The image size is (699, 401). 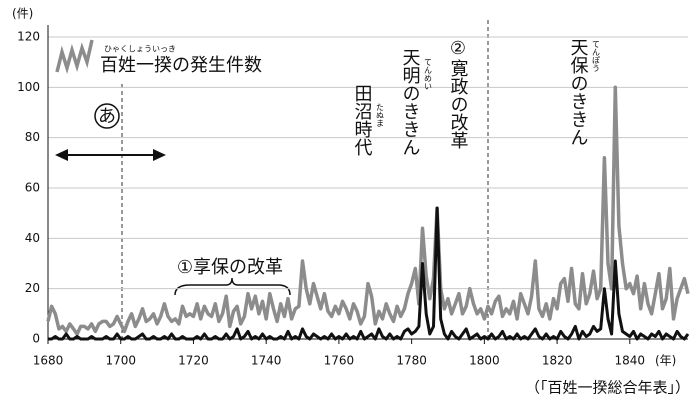 I want to click on y-tick-label: 0, so click(x=36, y=339).